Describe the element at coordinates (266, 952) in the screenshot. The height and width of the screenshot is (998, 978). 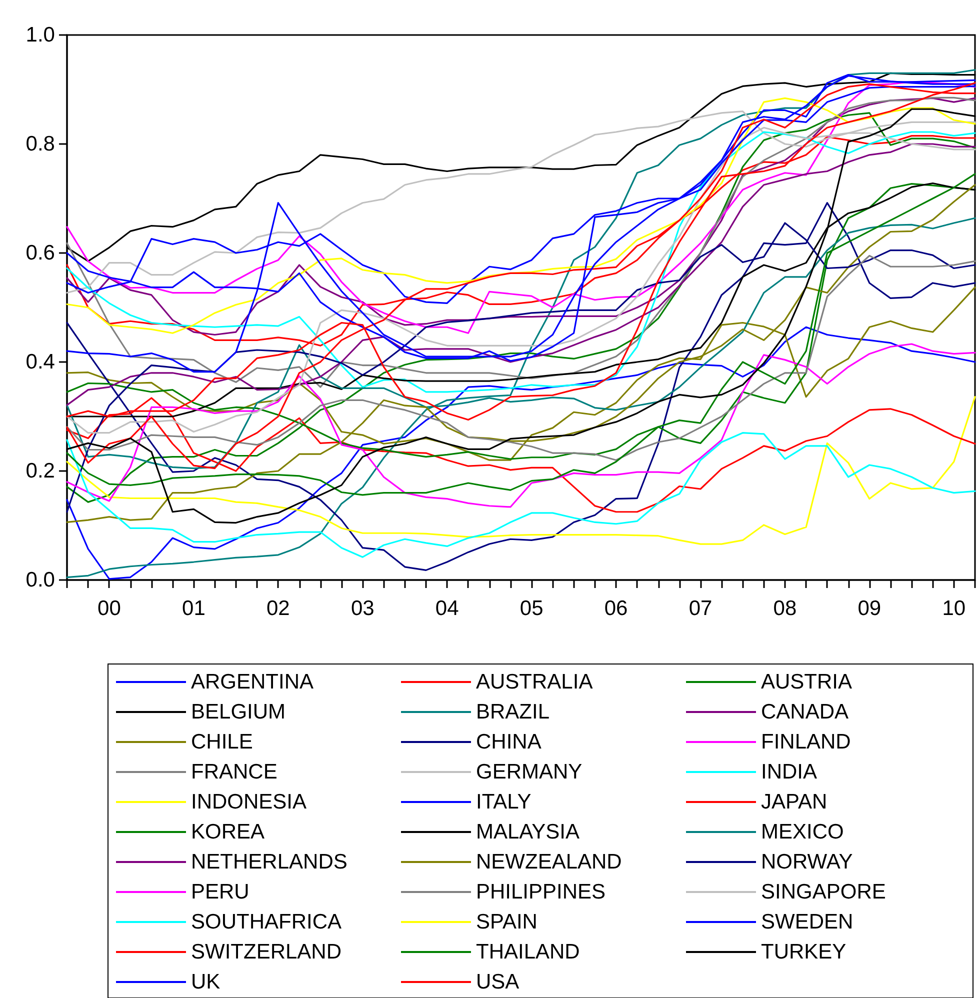
I see `legend-label: SWITZERLAND` at that location.